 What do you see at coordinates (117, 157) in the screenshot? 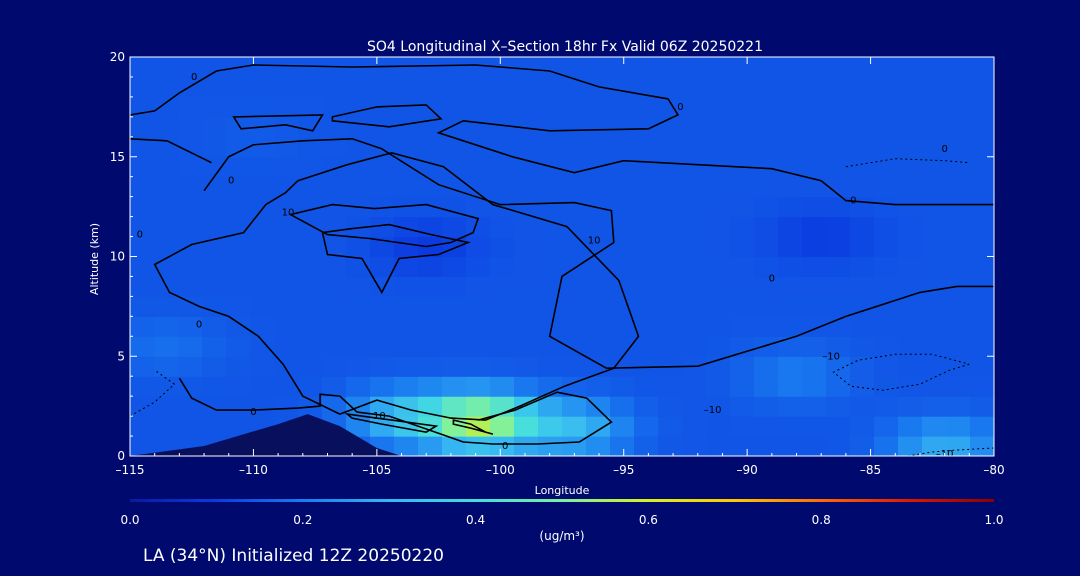
I see `y-tick-label: 15` at bounding box center [117, 157].